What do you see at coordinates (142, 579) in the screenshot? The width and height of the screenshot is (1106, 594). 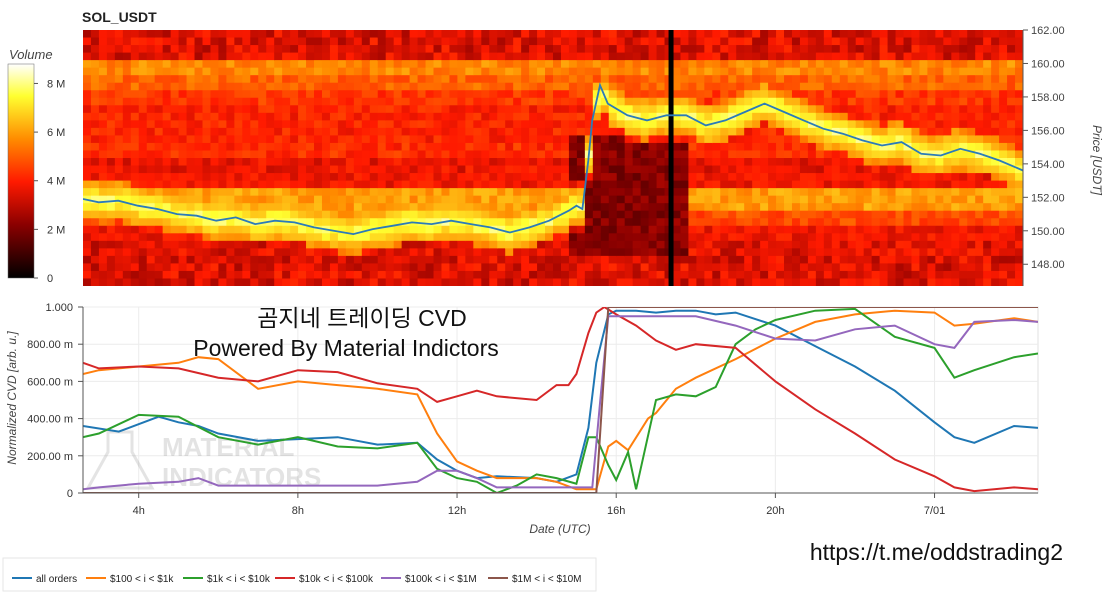 I see `legend-label: $100 < i < $1k` at bounding box center [142, 579].